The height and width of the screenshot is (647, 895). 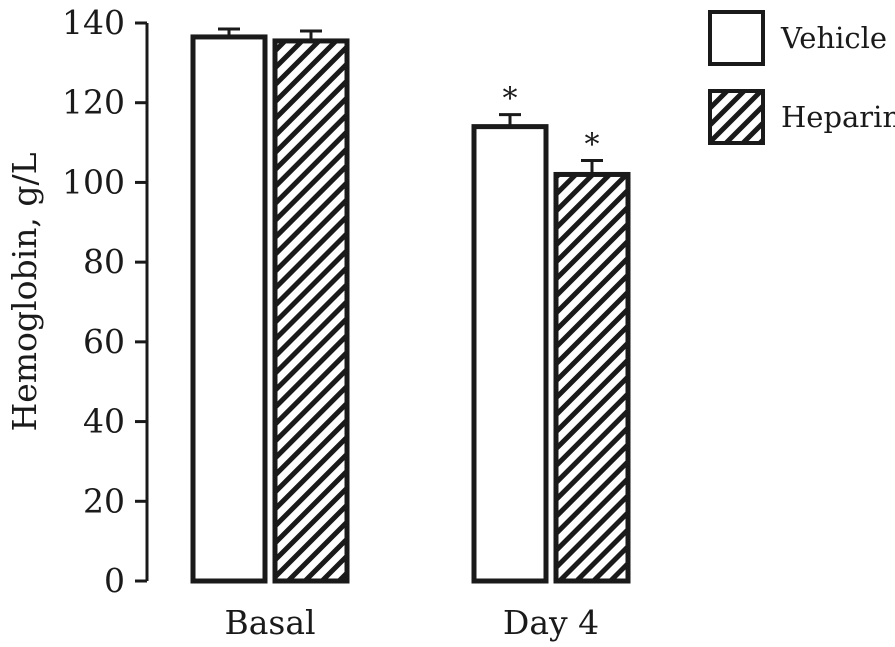 What do you see at coordinates (838, 117) in the screenshot?
I see `legend-label-heparin: Heparin` at bounding box center [838, 117].